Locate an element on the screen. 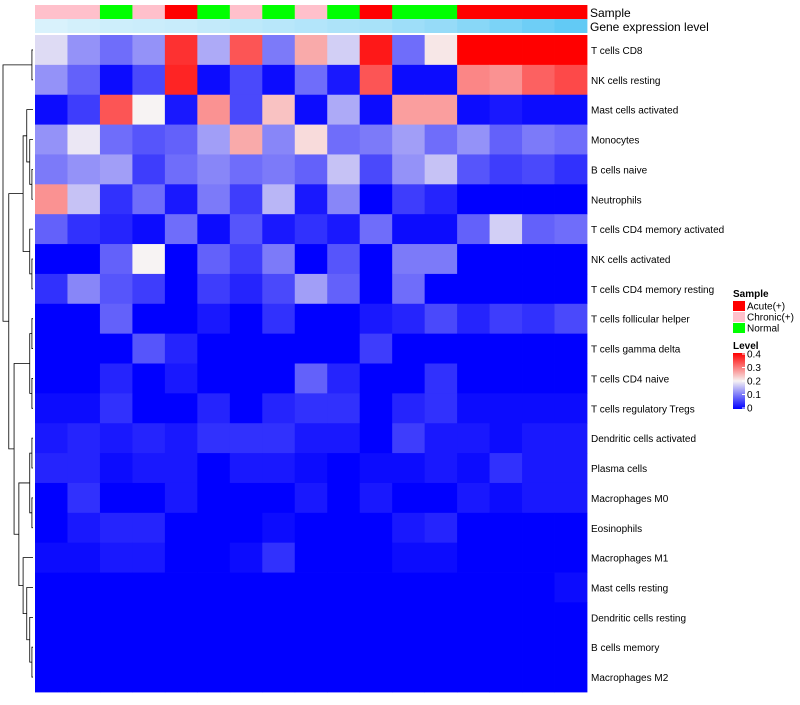  legend-sample-label: Acute(+) is located at coordinates (766, 307).